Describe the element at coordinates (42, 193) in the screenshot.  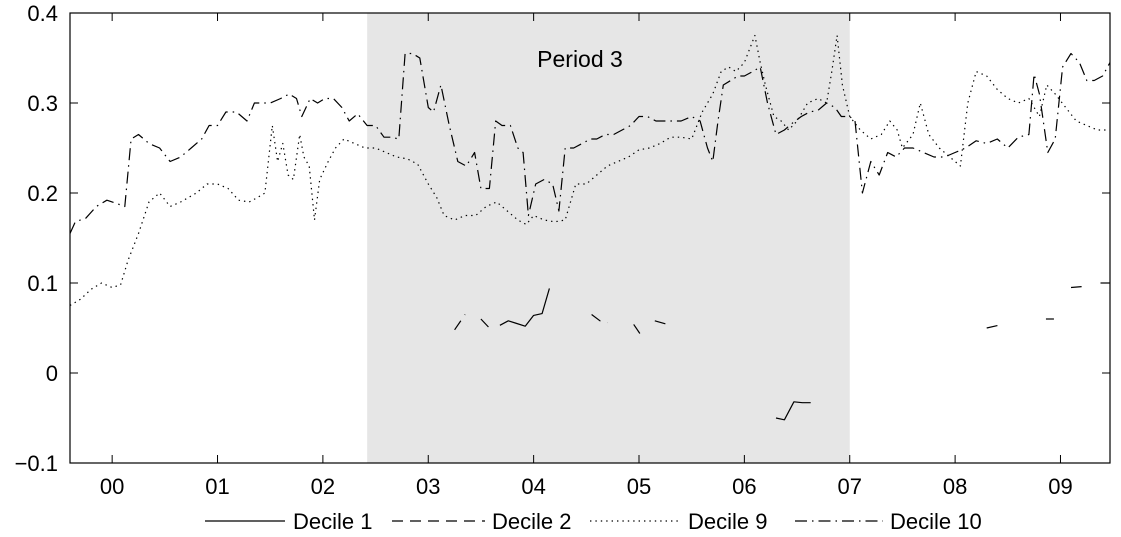
I see `y-tick-label: 0.2` at that location.